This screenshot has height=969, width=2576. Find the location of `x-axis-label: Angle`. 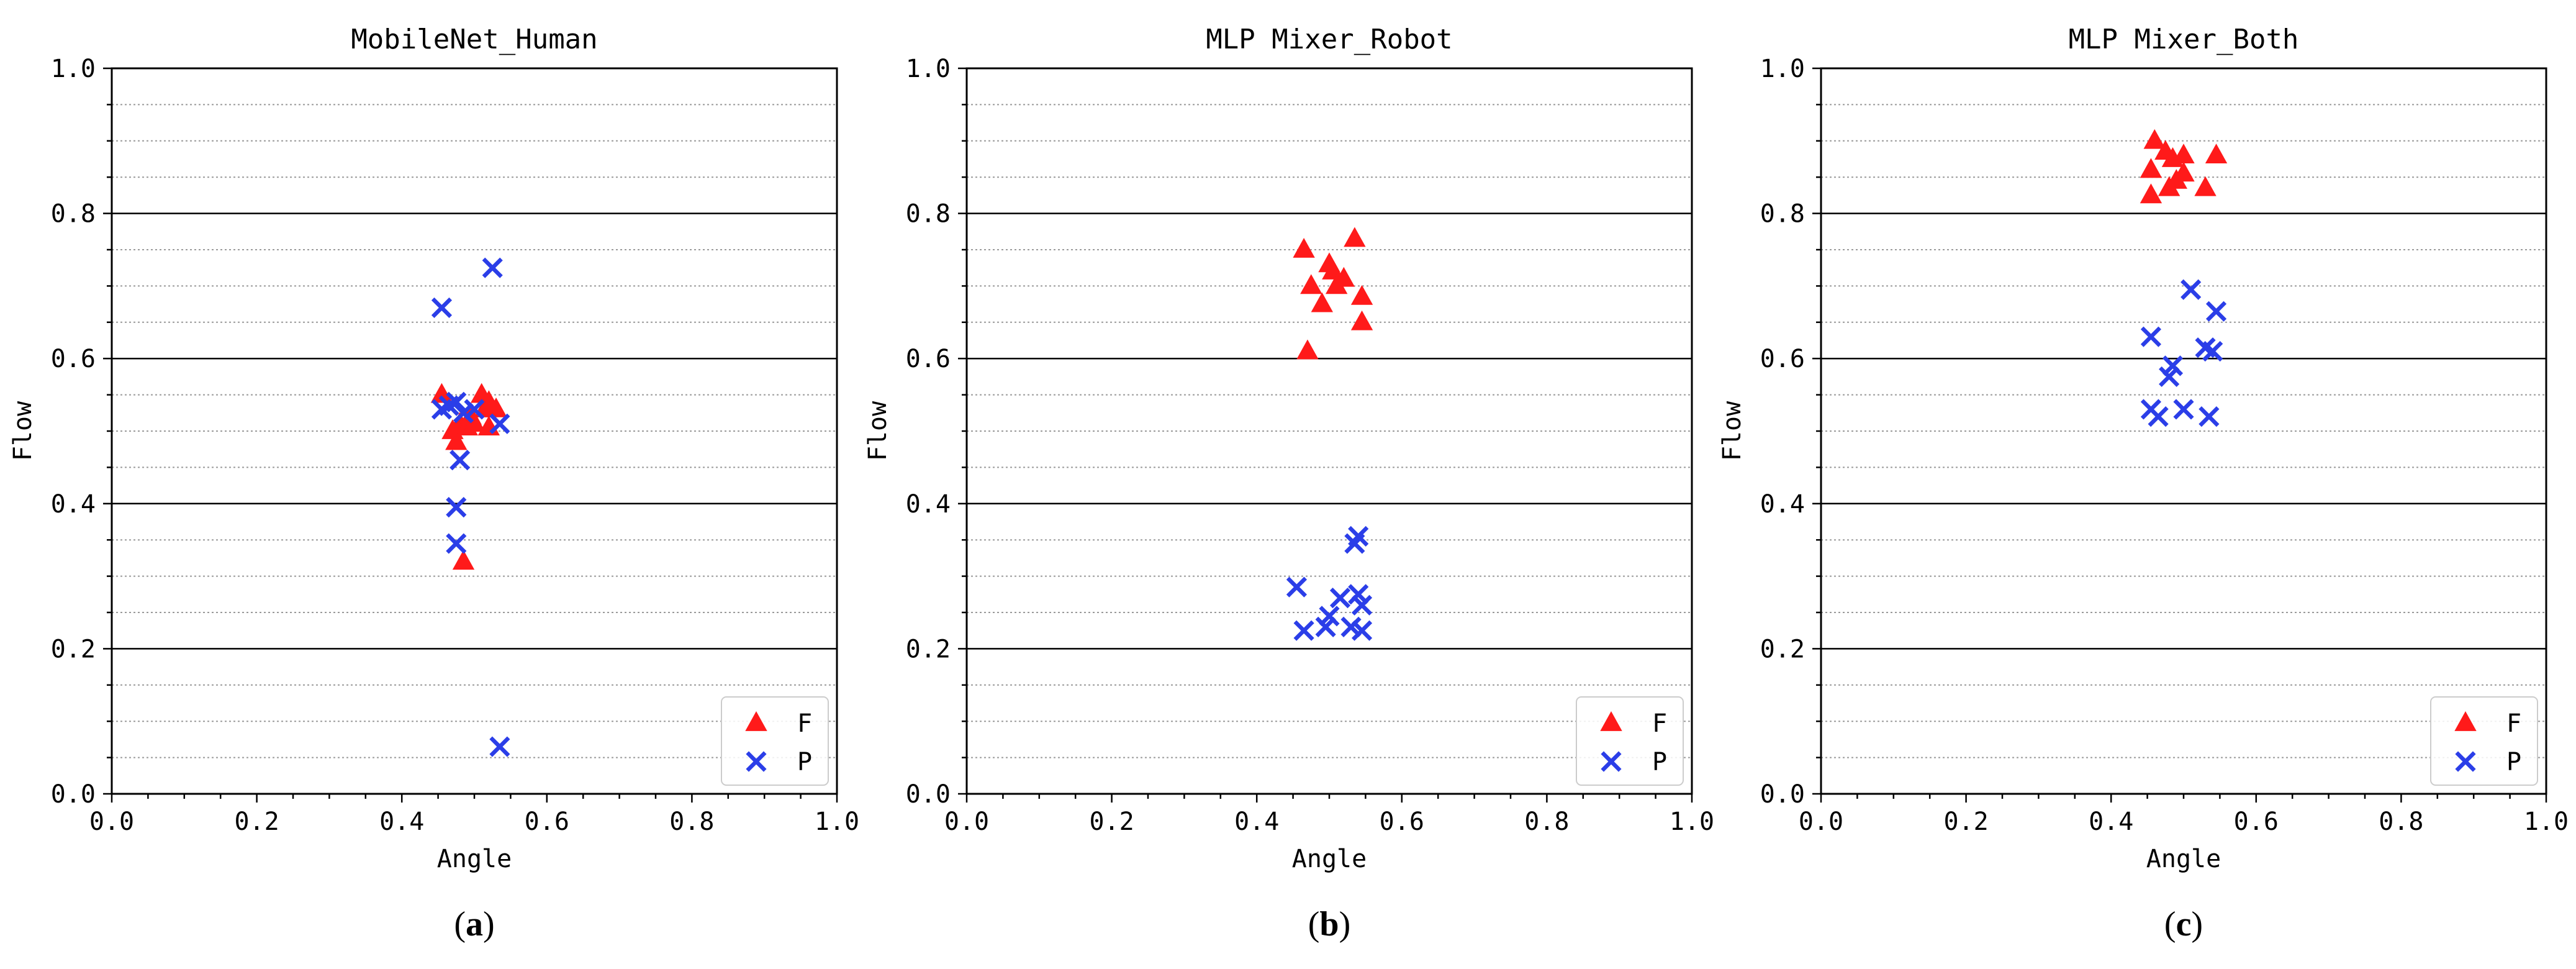

x-axis-label: Angle is located at coordinates (1329, 859).